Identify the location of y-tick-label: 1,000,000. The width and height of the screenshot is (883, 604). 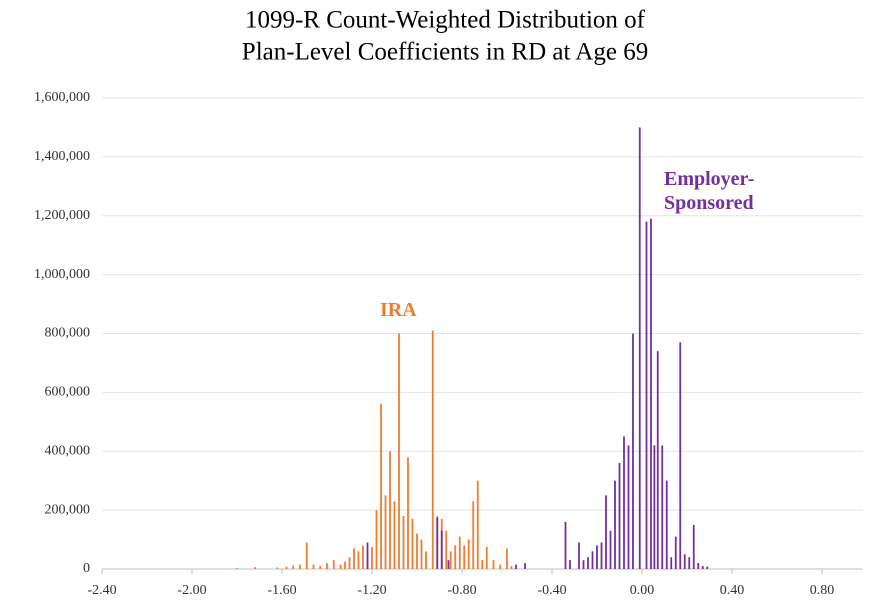
(62, 274).